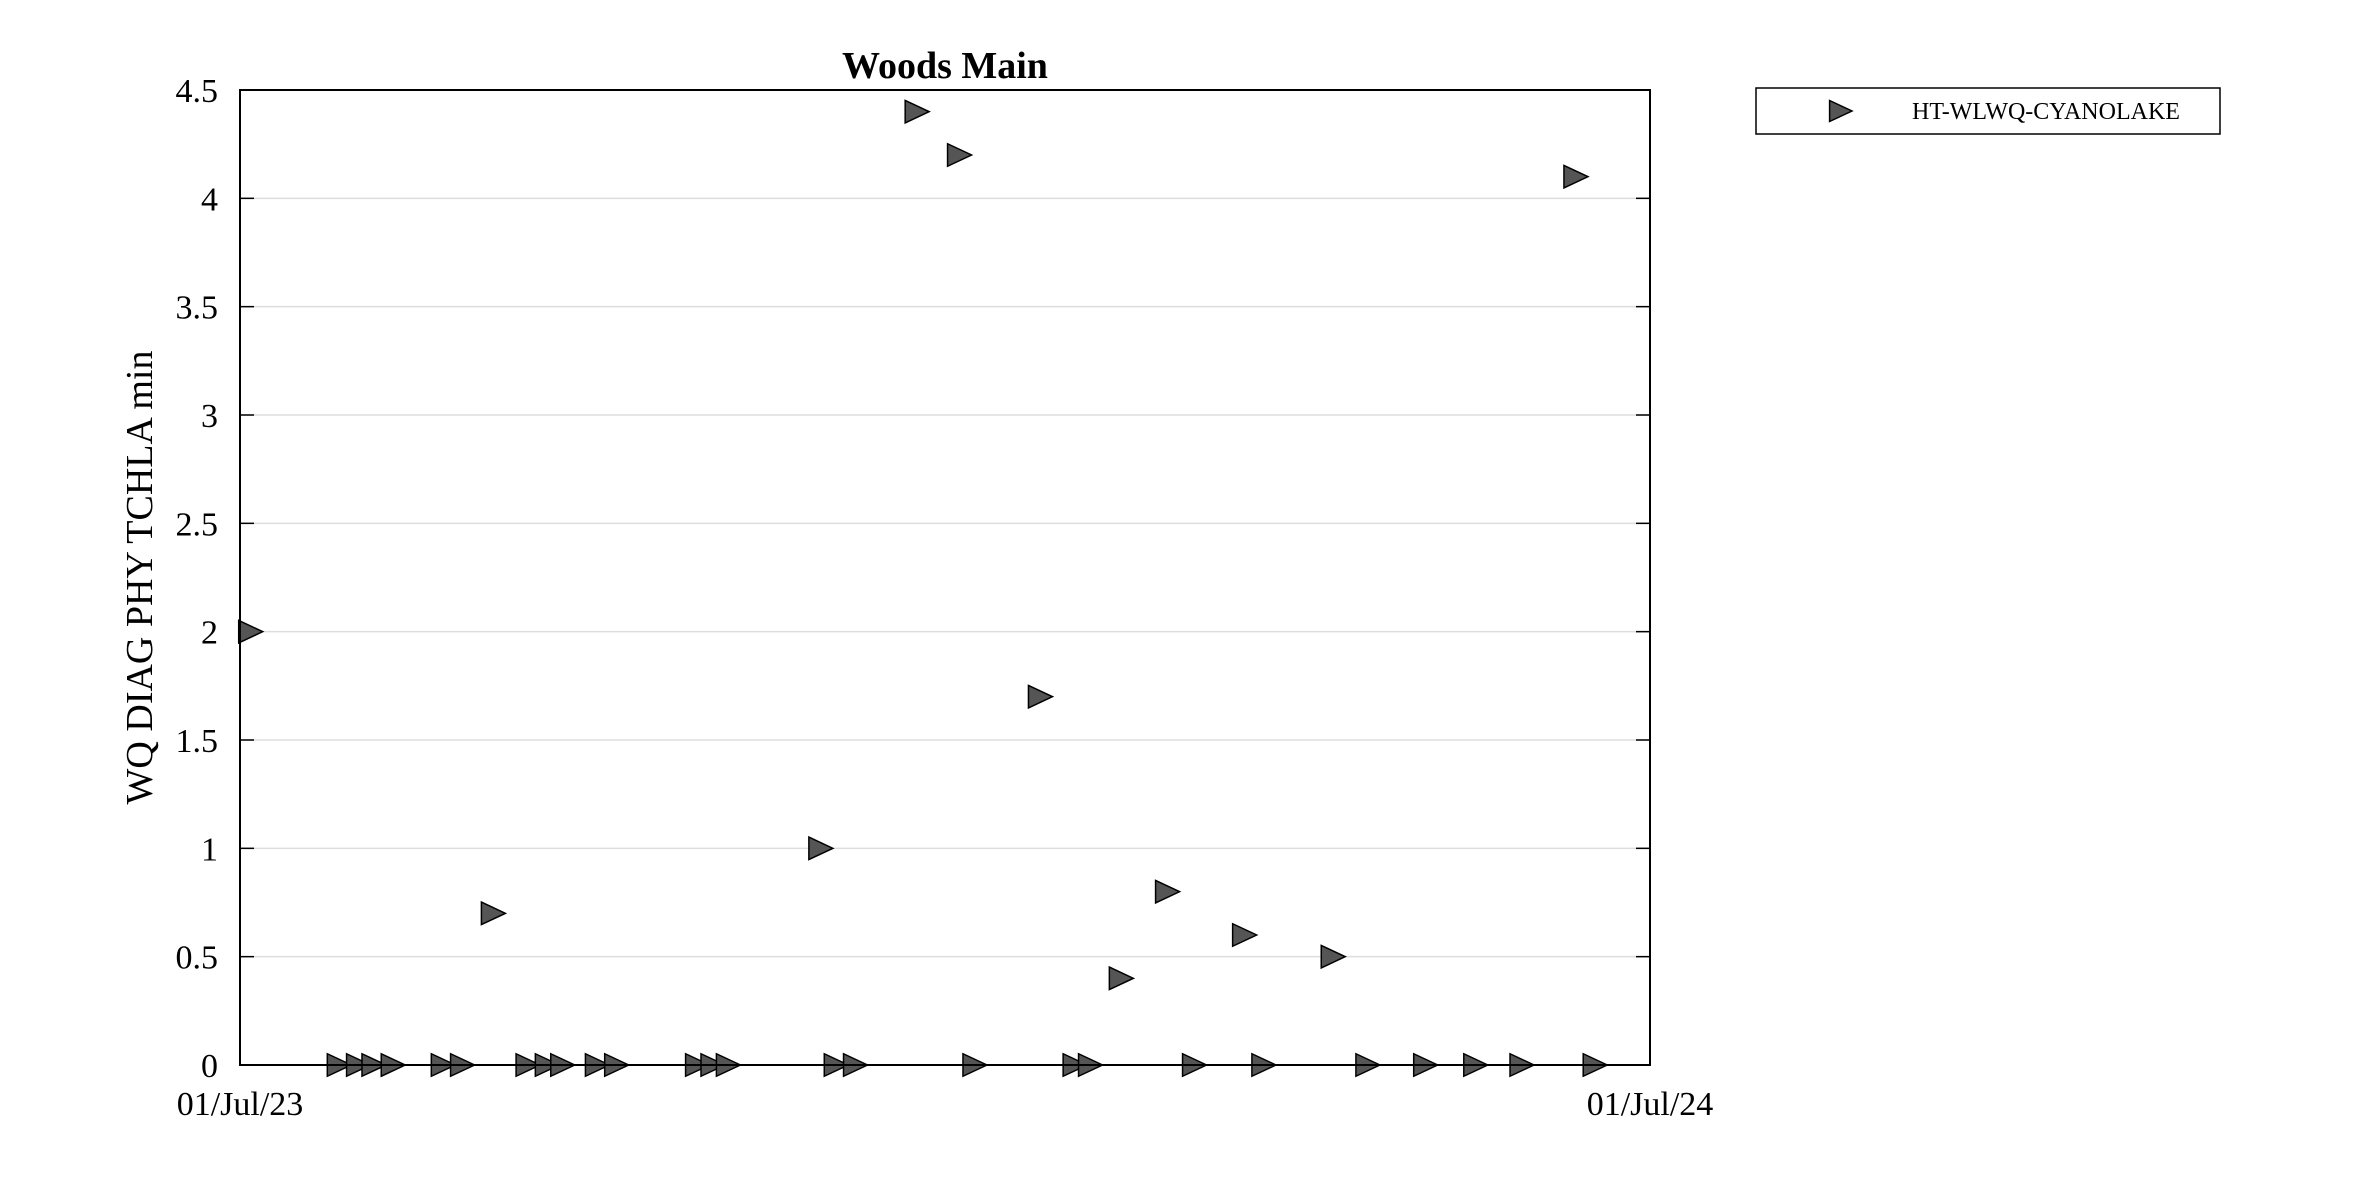 The width and height of the screenshot is (2362, 1181). What do you see at coordinates (209, 849) in the screenshot?
I see `y-tick-label: 1` at bounding box center [209, 849].